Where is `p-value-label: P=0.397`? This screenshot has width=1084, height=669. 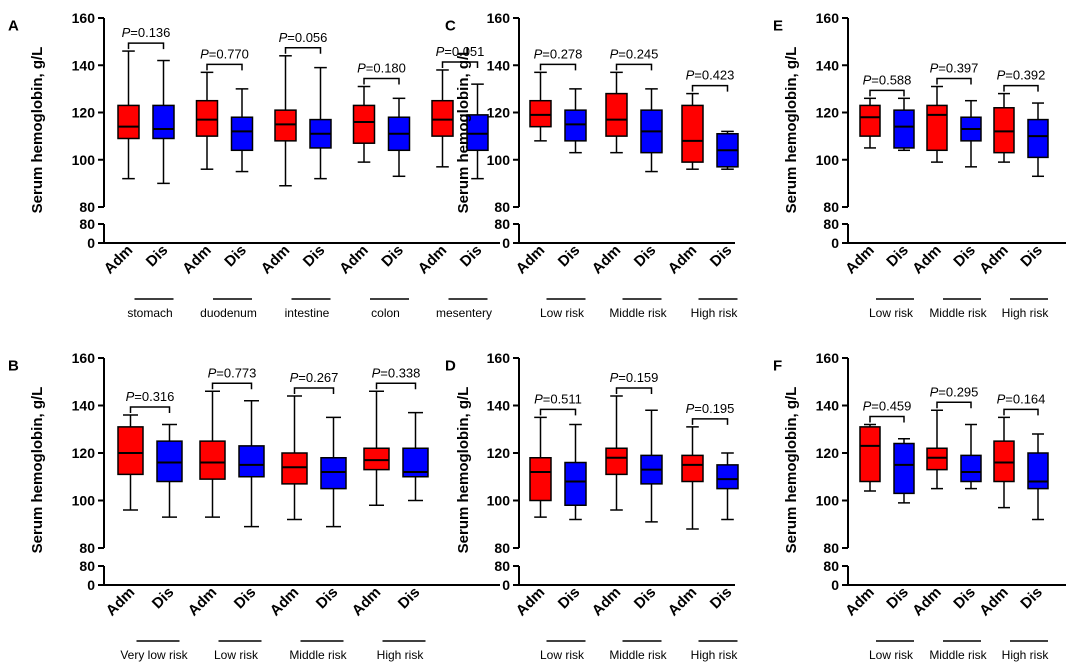
p-value-label: P=0.397 is located at coordinates (954, 68).